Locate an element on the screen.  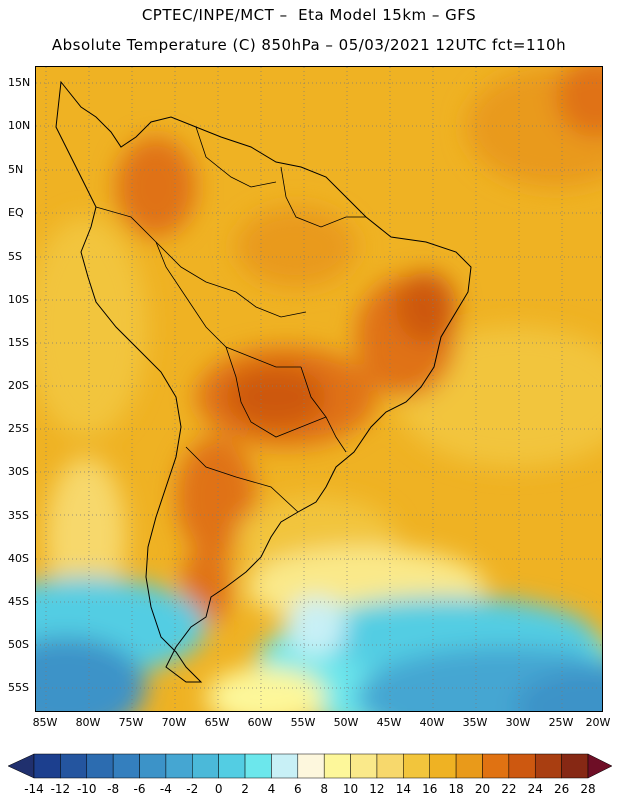
lat-label-5n: 5N is located at coordinates (16, 169).